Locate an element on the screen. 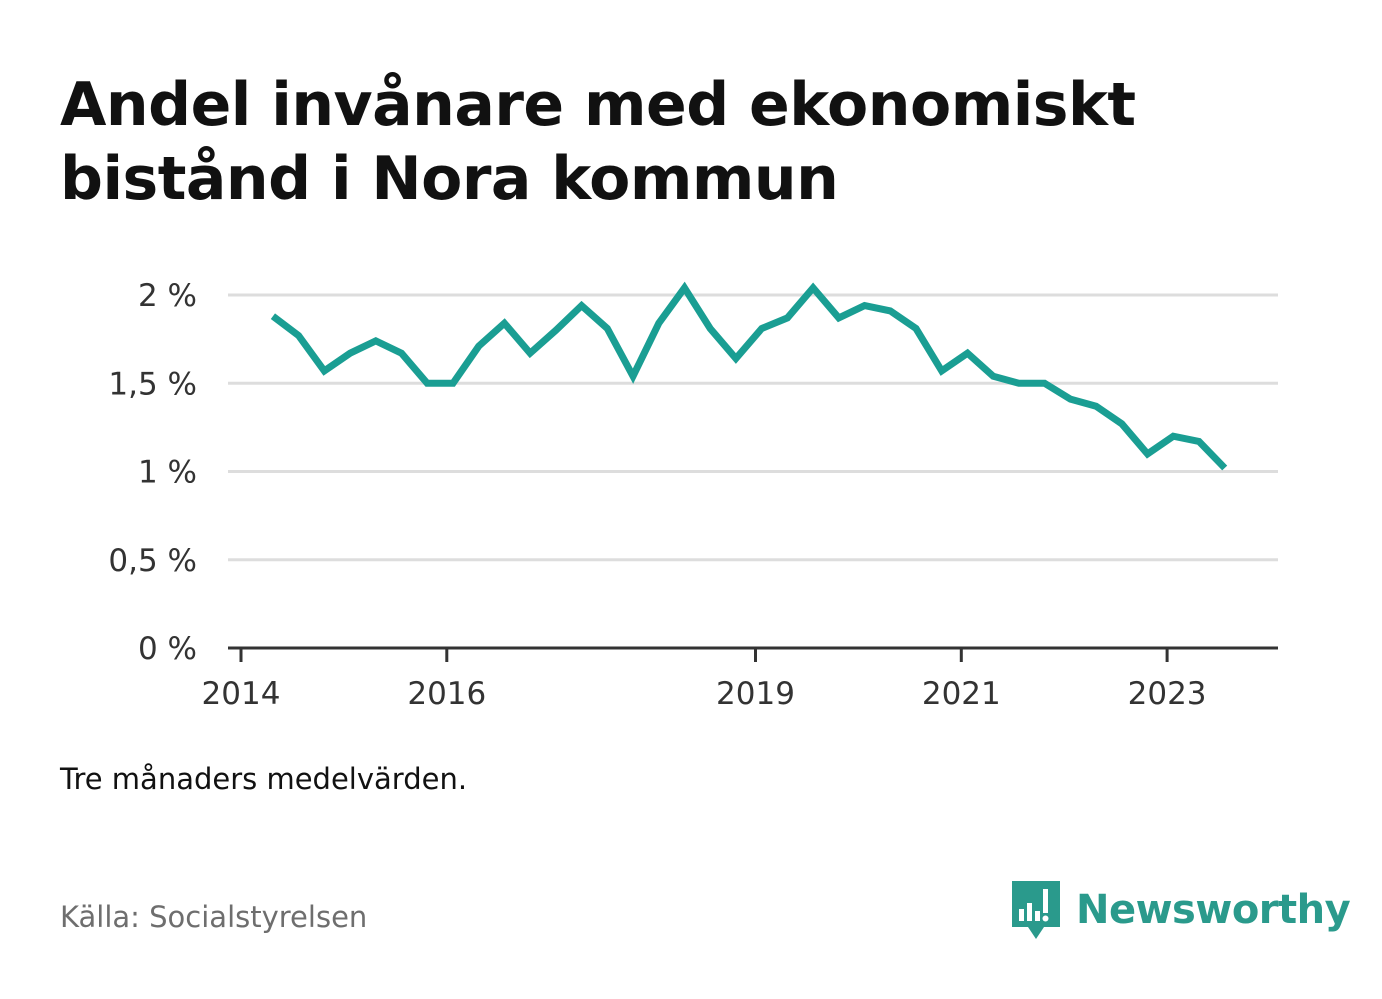  x-axis: 2014 2016 2019 2021 2023 is located at coordinates (740, 679).